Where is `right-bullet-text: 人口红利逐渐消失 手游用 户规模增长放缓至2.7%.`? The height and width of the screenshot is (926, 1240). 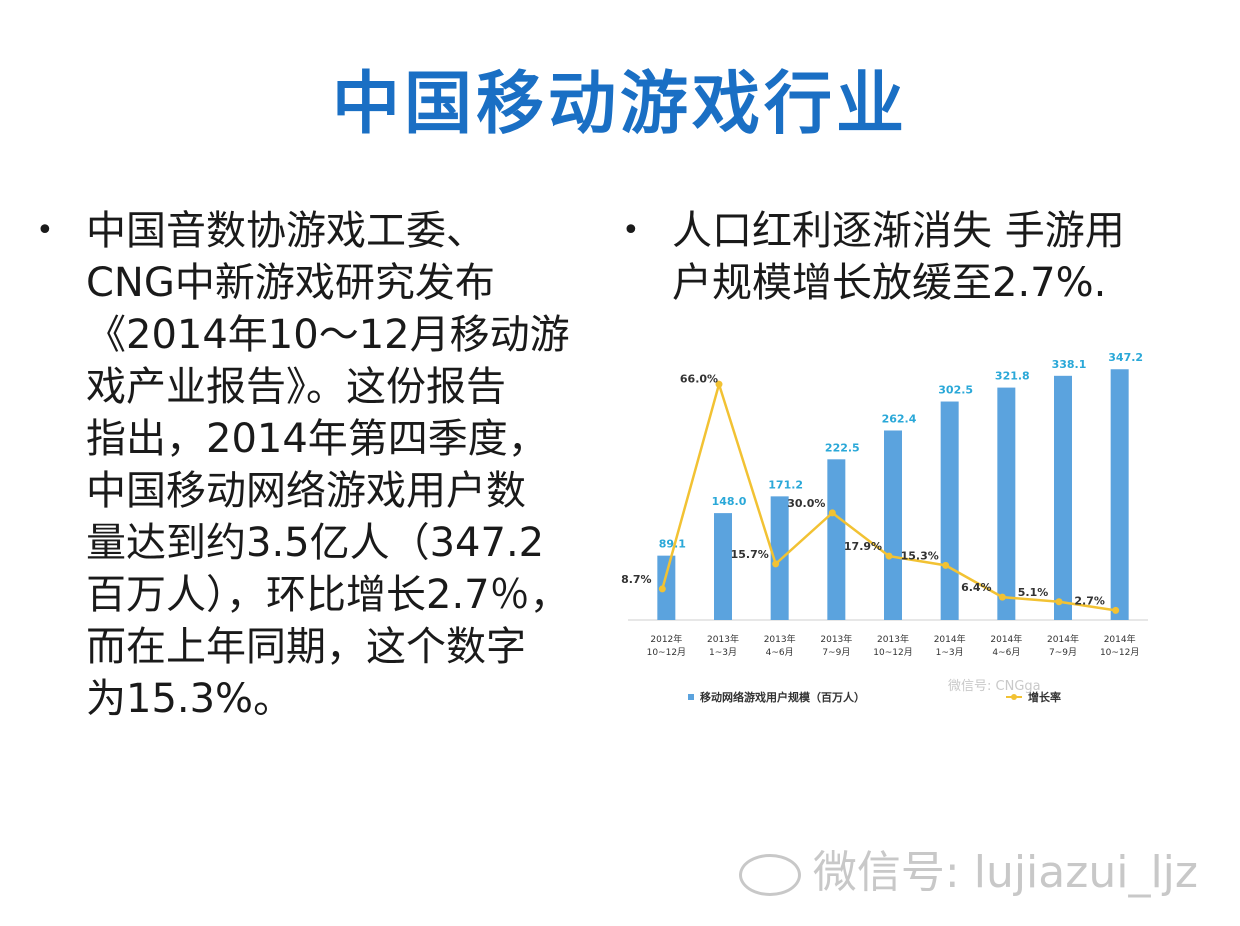
right-bullet-text: 人口红利逐渐消失 手游用 户规模增长放缓至2.7%. is located at coordinates (898, 257).